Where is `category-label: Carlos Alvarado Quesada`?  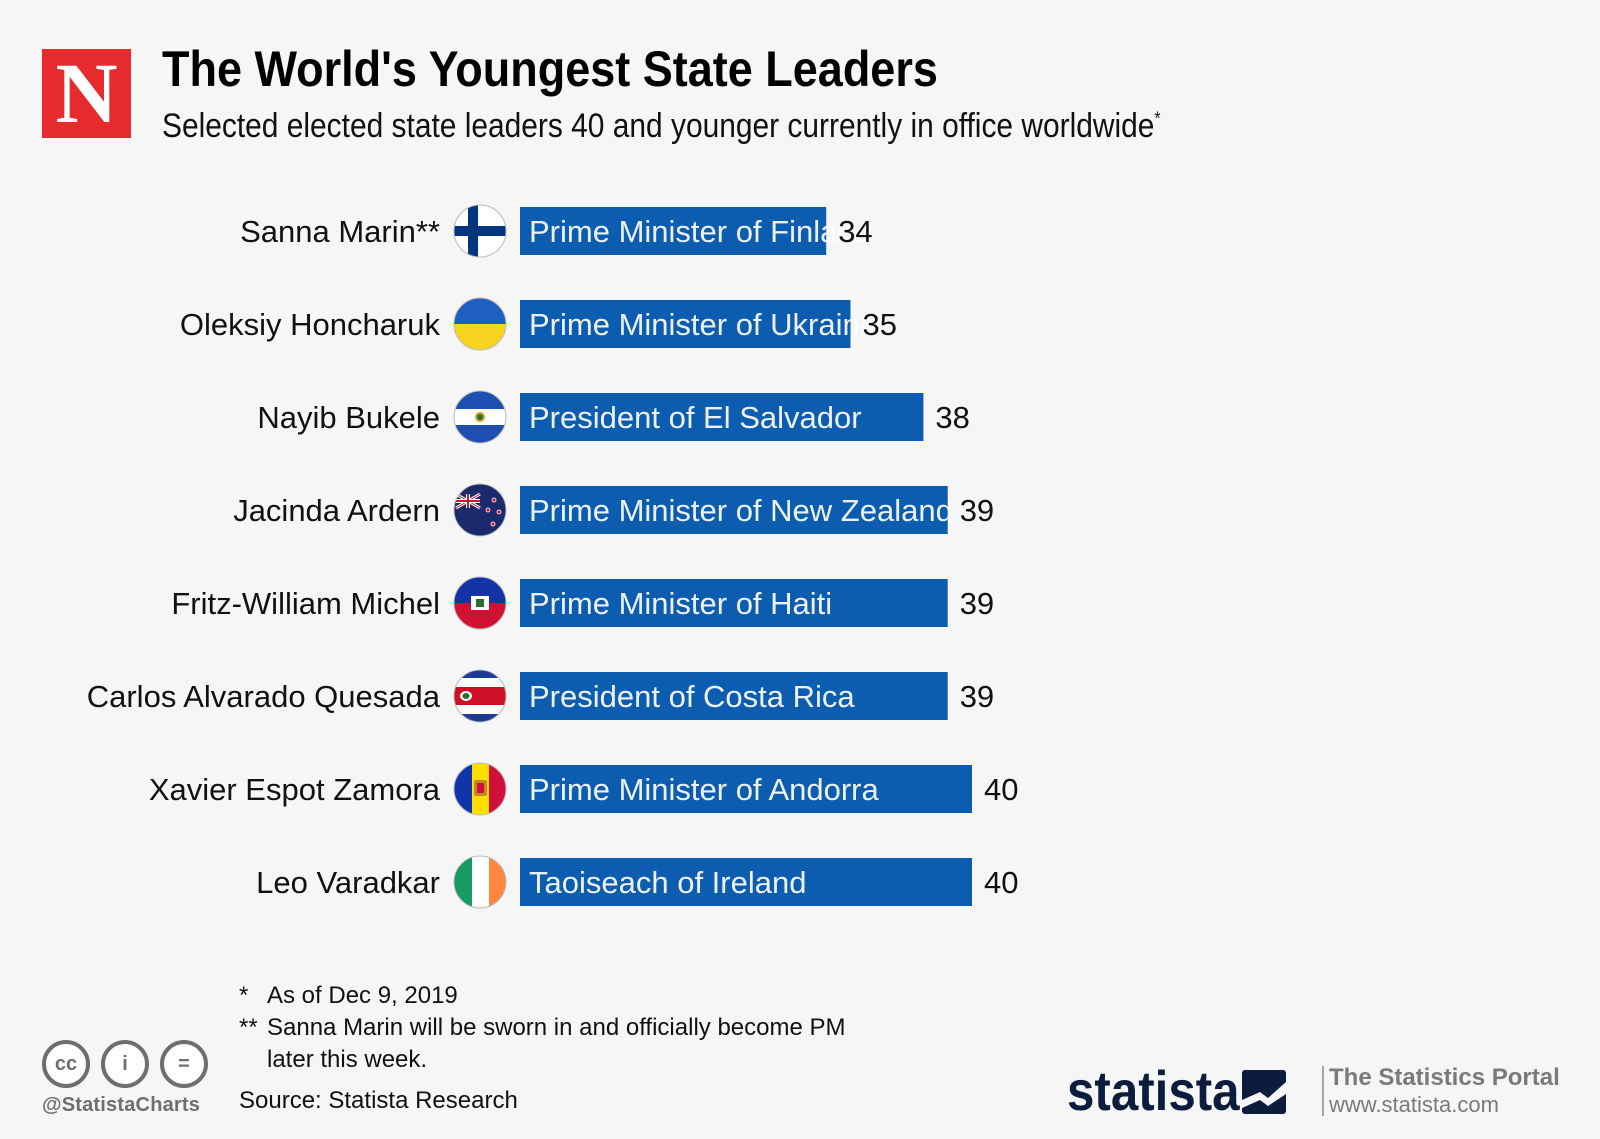 category-label: Carlos Alvarado Quesada is located at coordinates (264, 696).